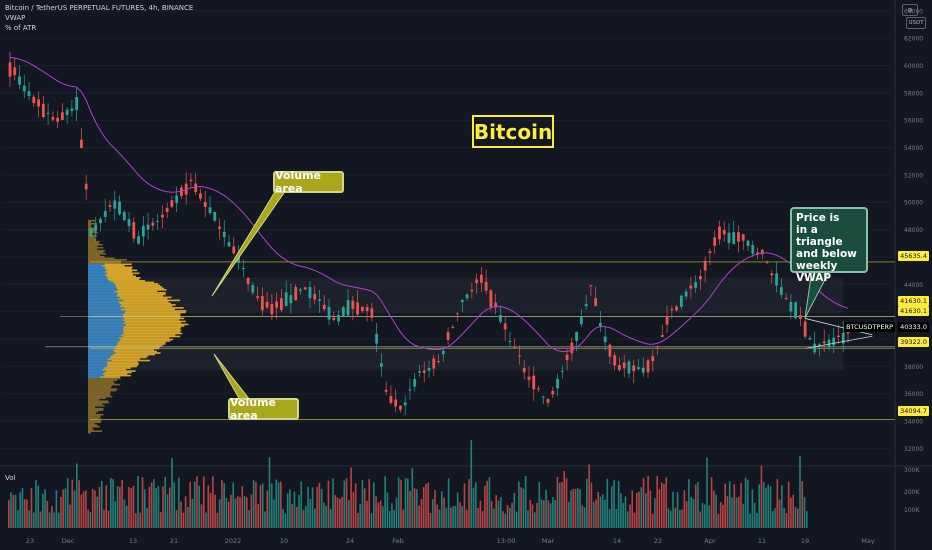 Image resolution: width=932 pixels, height=550 pixels. What do you see at coordinates (913, 367) in the screenshot?
I see `price-tick-label: 38000` at bounding box center [913, 367].